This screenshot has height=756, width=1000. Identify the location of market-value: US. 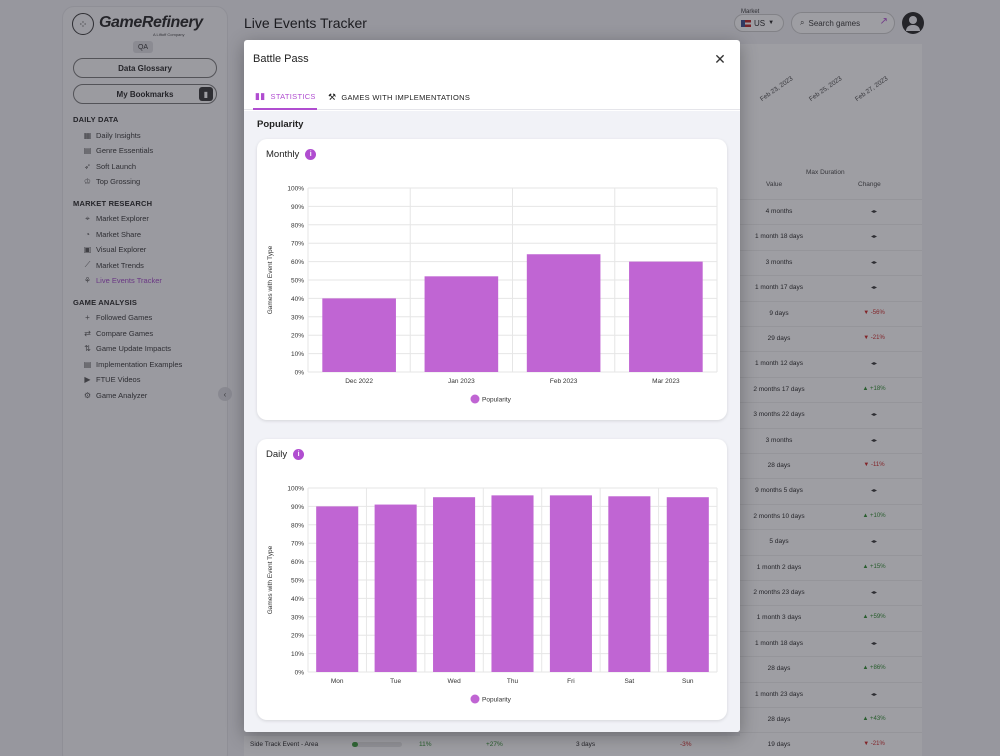
(760, 23).